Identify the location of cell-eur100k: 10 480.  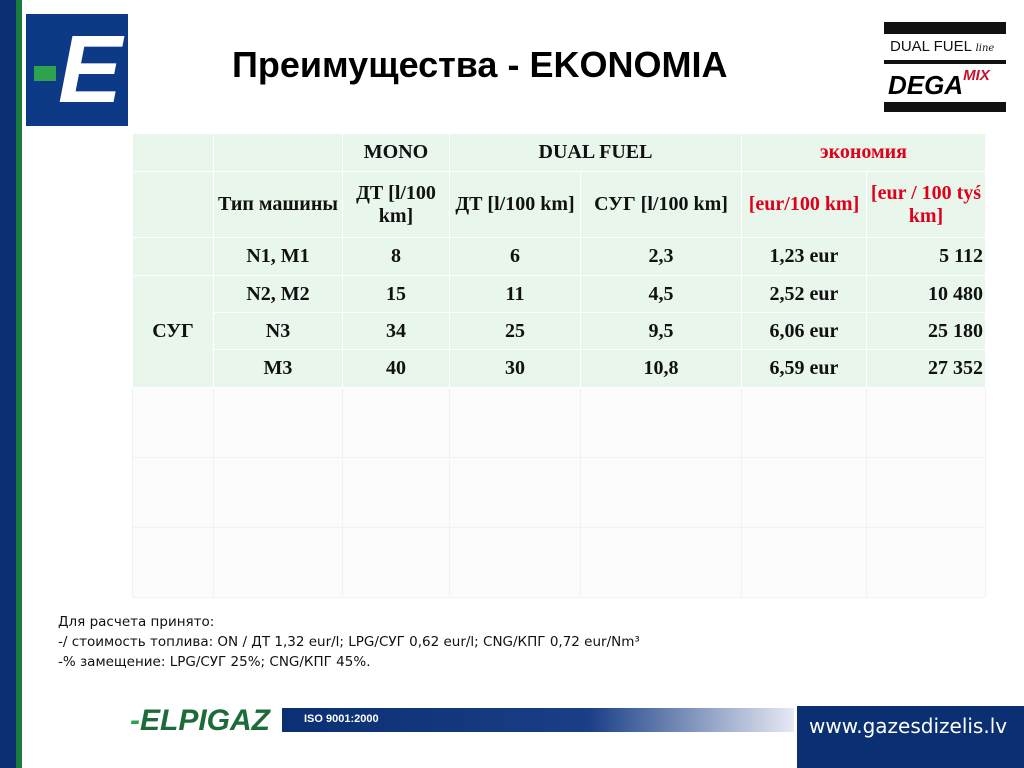
(926, 294).